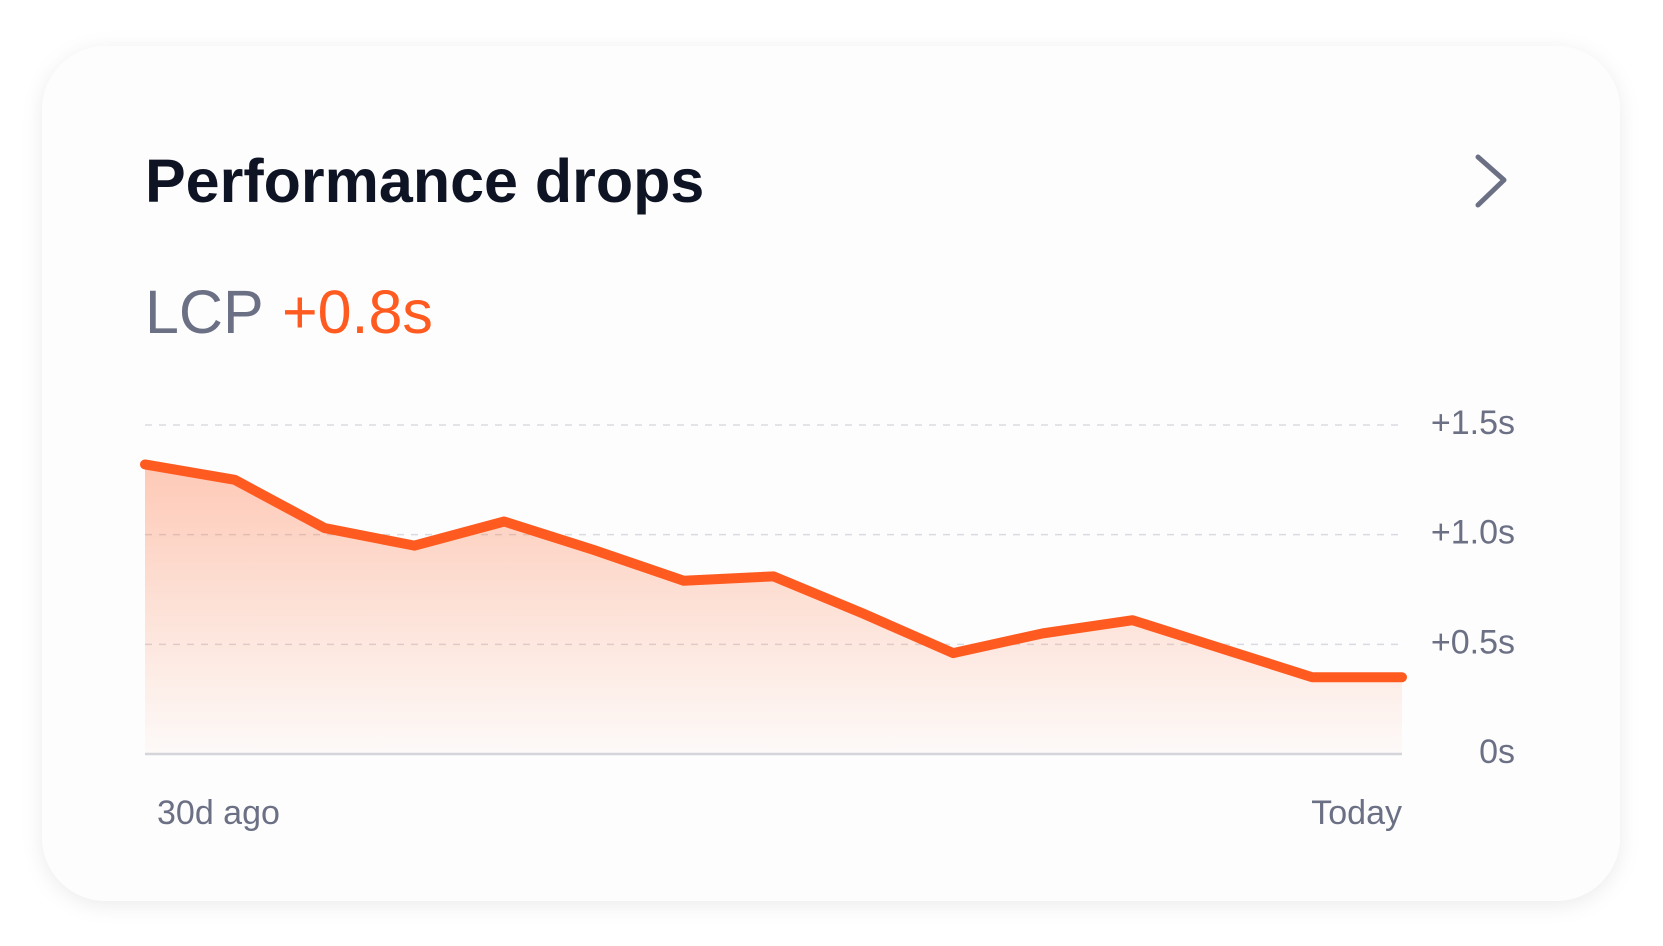  Describe the element at coordinates (1491, 181) in the screenshot. I see `chevron-button` at that location.